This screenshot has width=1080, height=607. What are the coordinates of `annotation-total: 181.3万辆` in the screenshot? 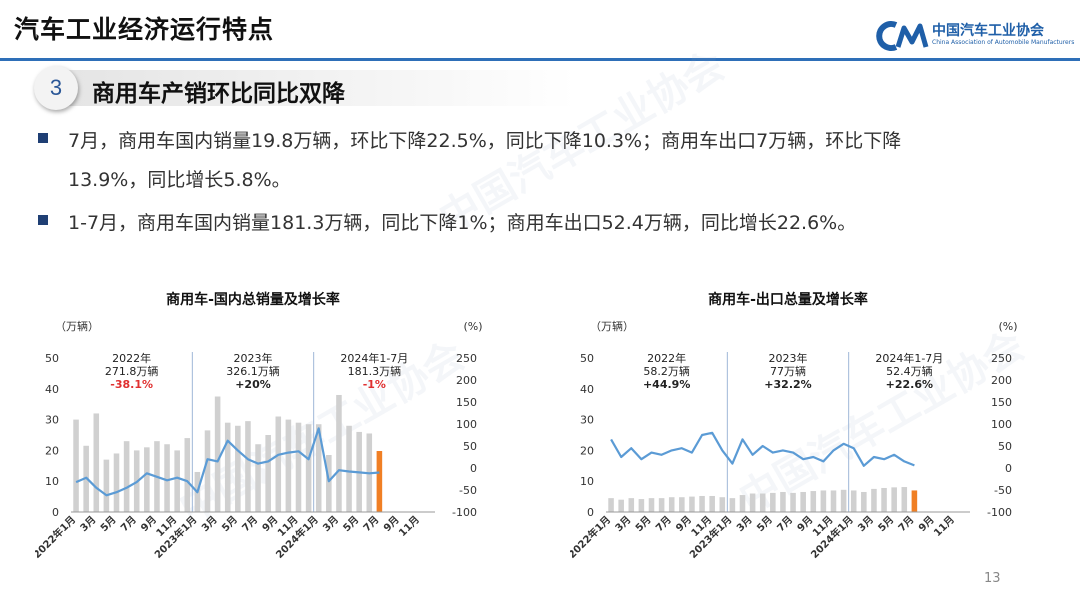 It's located at (375, 371).